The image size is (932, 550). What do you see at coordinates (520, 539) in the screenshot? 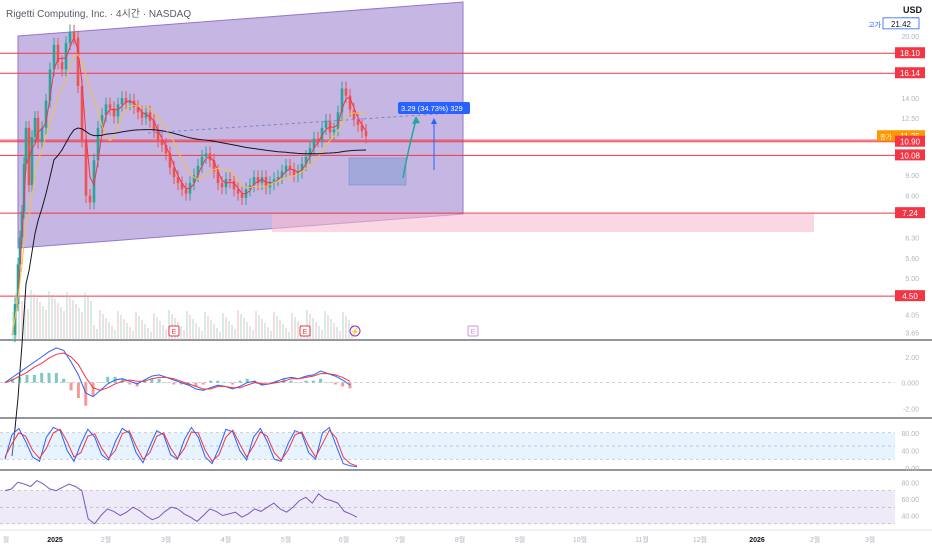
I see `time-tick-label: 9월` at bounding box center [520, 539].